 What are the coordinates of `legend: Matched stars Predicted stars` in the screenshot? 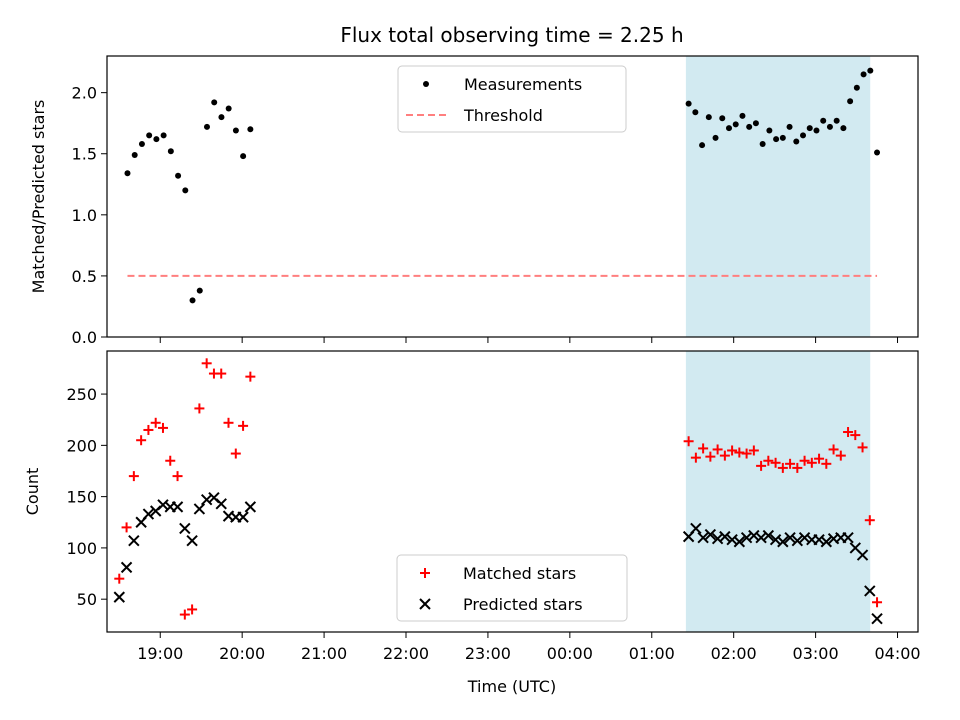 It's located at (512, 588).